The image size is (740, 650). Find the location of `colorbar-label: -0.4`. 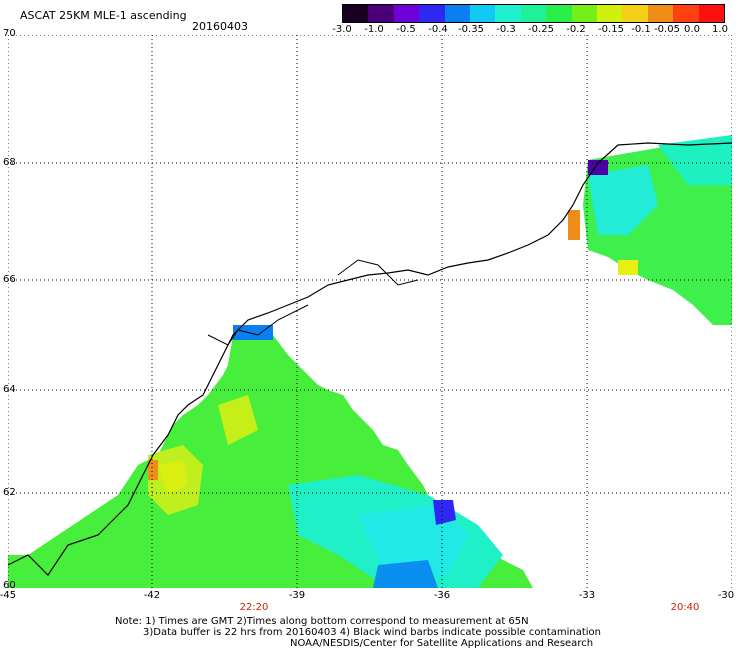

colorbar-label: -0.4 is located at coordinates (438, 29).